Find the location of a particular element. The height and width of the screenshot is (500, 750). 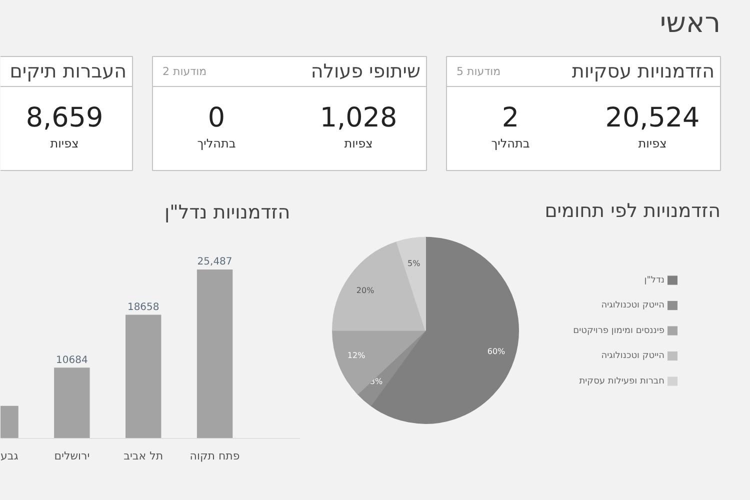

data-label: 18658 is located at coordinates (143, 307).